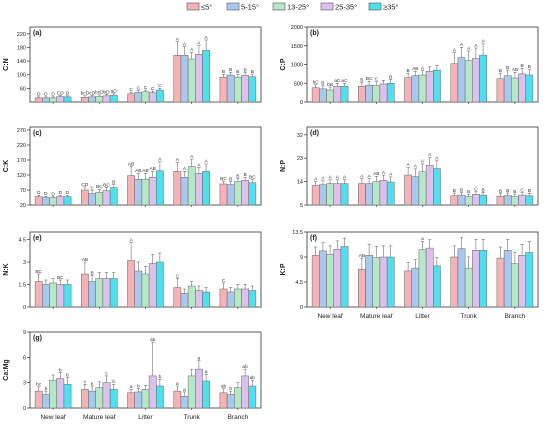  I want to click on y-tick-label: 5, so click(301, 206).